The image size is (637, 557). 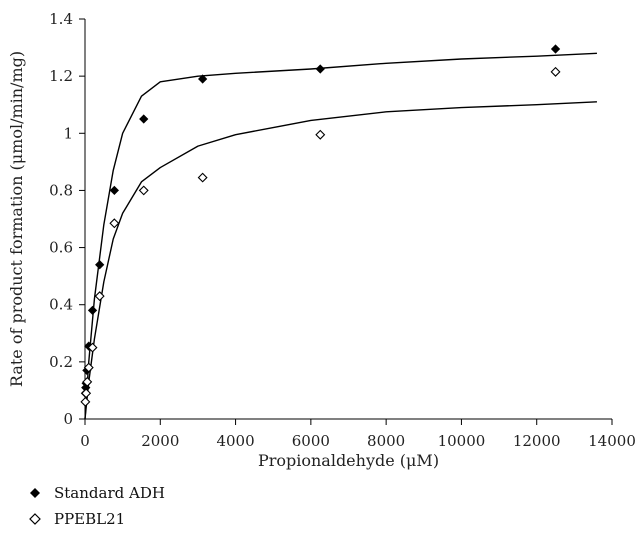 What do you see at coordinates (235, 441) in the screenshot?
I see `x-tick-label: 4000` at bounding box center [235, 441].